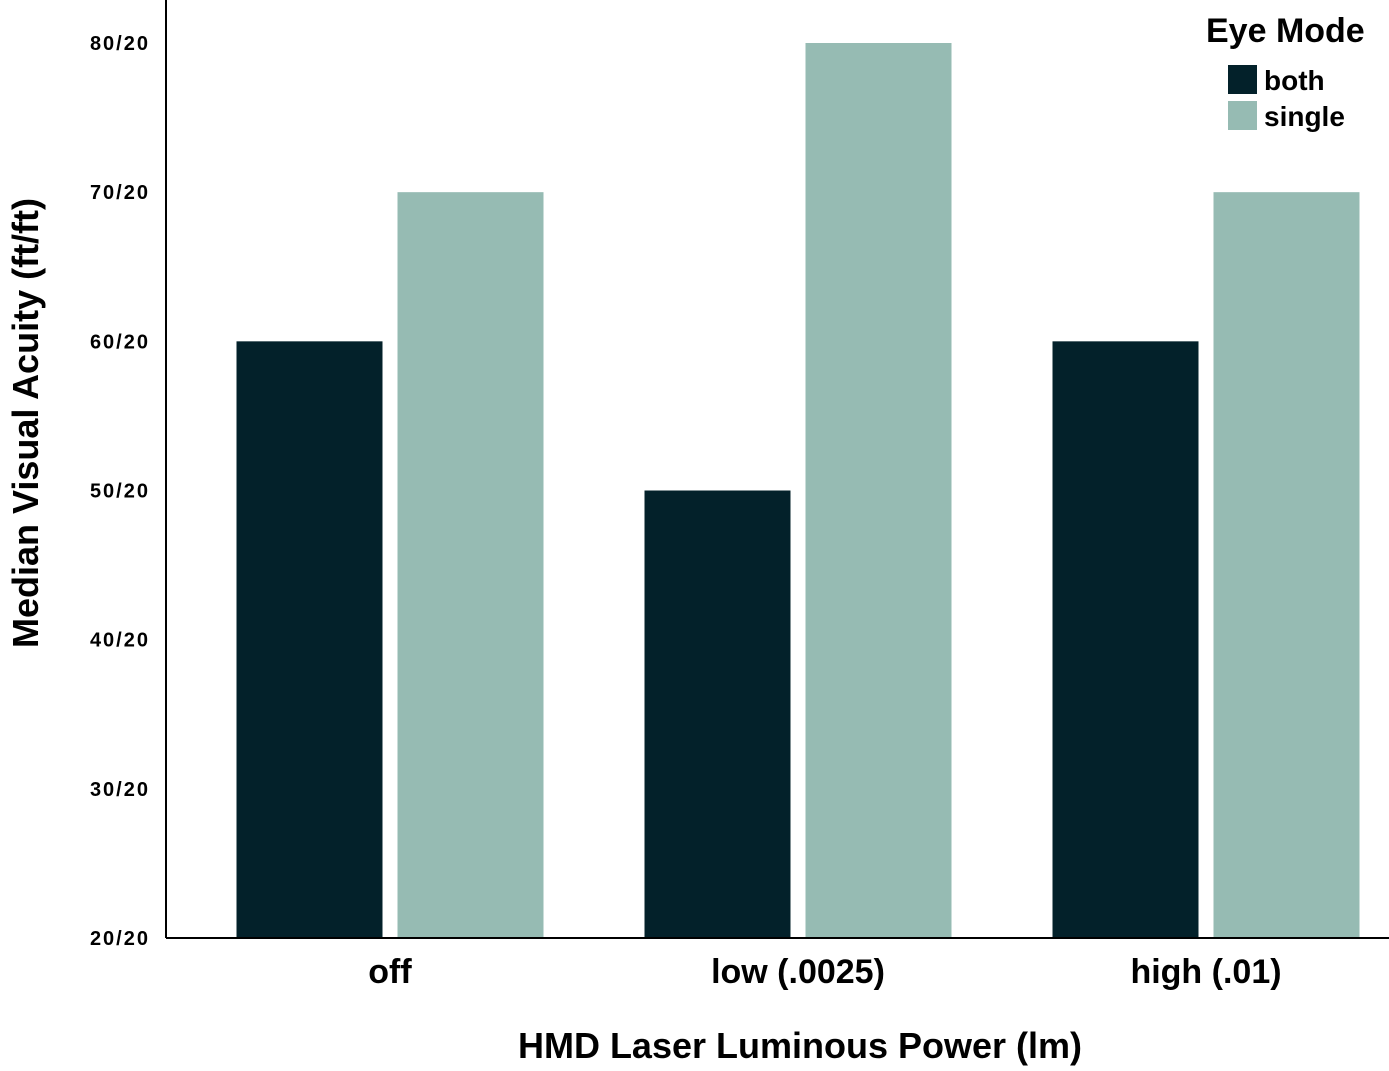 The height and width of the screenshot is (1071, 1389). I want to click on y-tick-labels: 20/20 30/20 40/20 50/20 60/20 70/20 80/20, so click(120, 491).